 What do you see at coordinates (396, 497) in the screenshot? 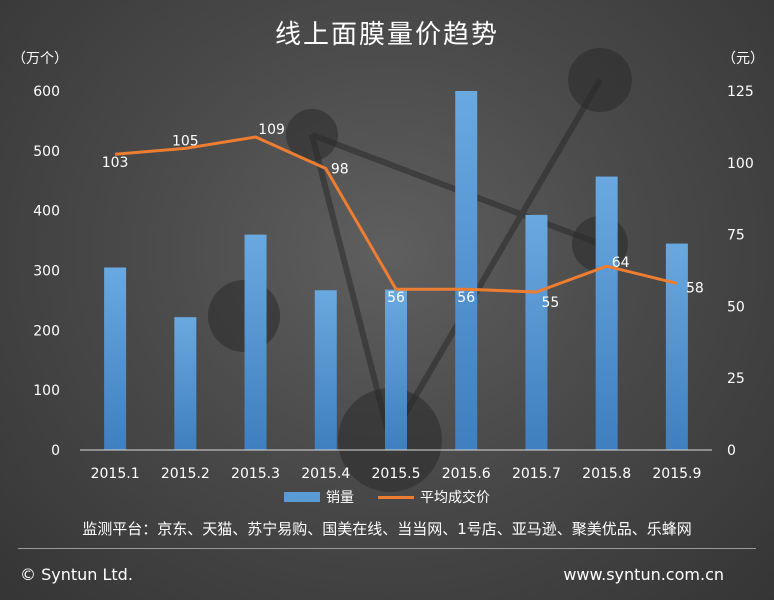
I see `legend-line-swatch` at bounding box center [396, 497].